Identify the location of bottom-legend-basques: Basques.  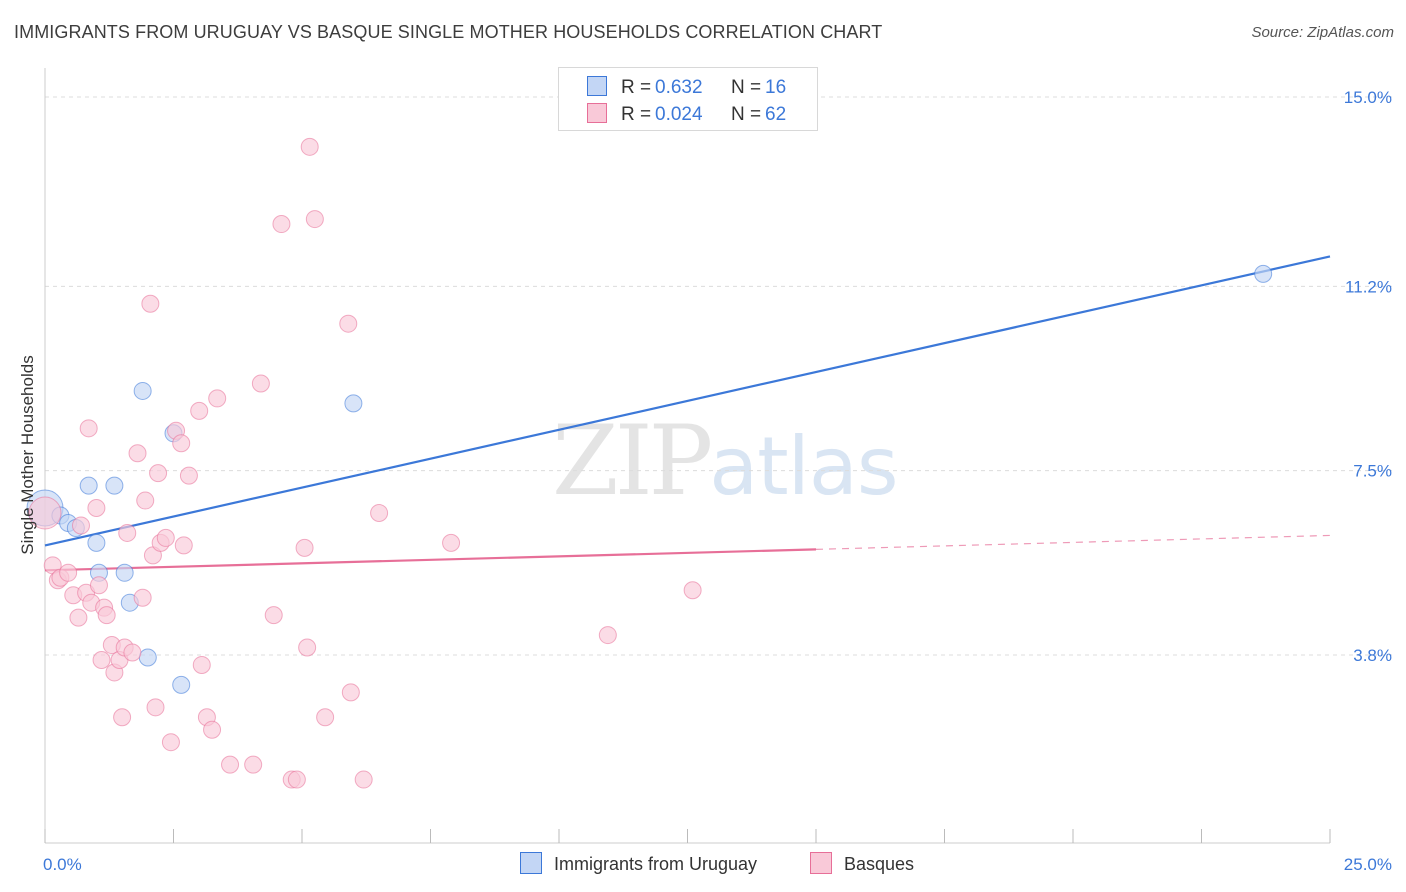
(862, 863).